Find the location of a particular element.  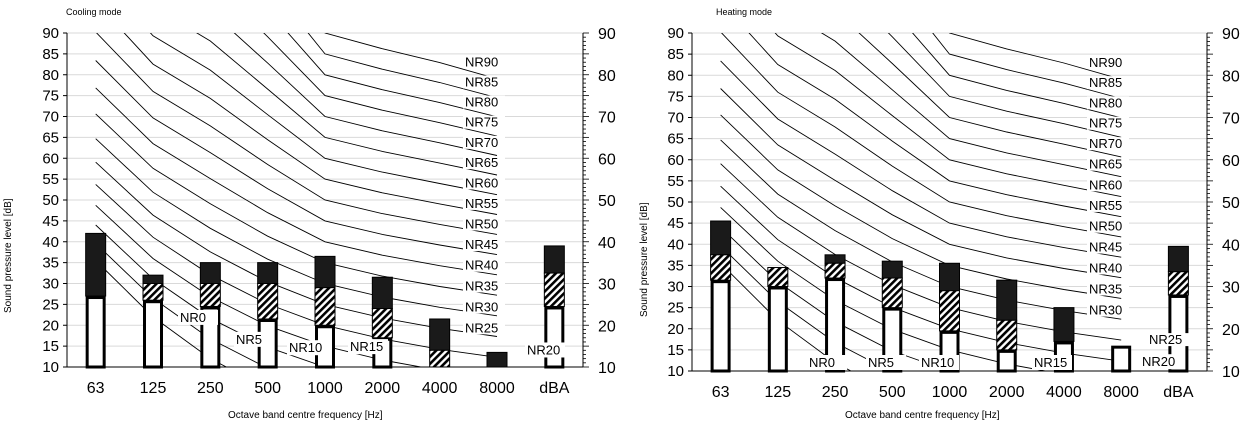

y-tick-label: 35 is located at coordinates (675, 265).